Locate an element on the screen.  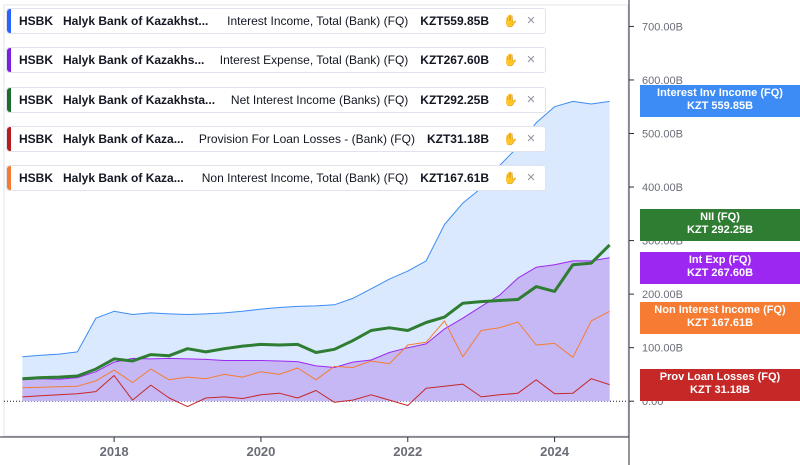
legend-value: KZT31.18B is located at coordinates (457, 139).